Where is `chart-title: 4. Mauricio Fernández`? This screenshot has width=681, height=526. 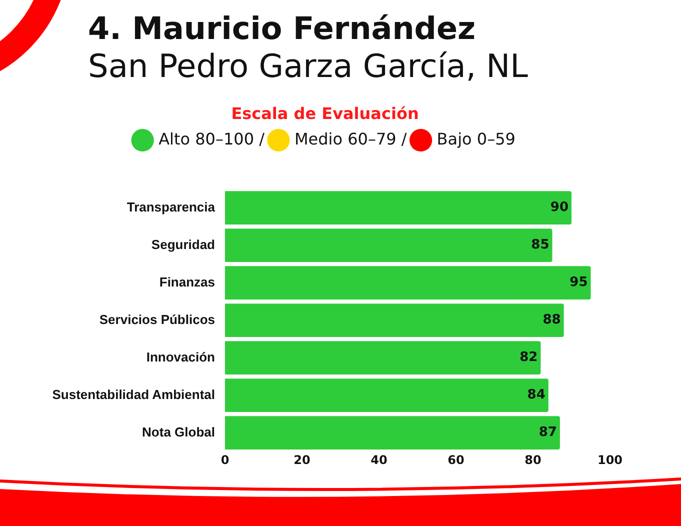
chart-title: 4. Mauricio Fernández is located at coordinates (282, 29).